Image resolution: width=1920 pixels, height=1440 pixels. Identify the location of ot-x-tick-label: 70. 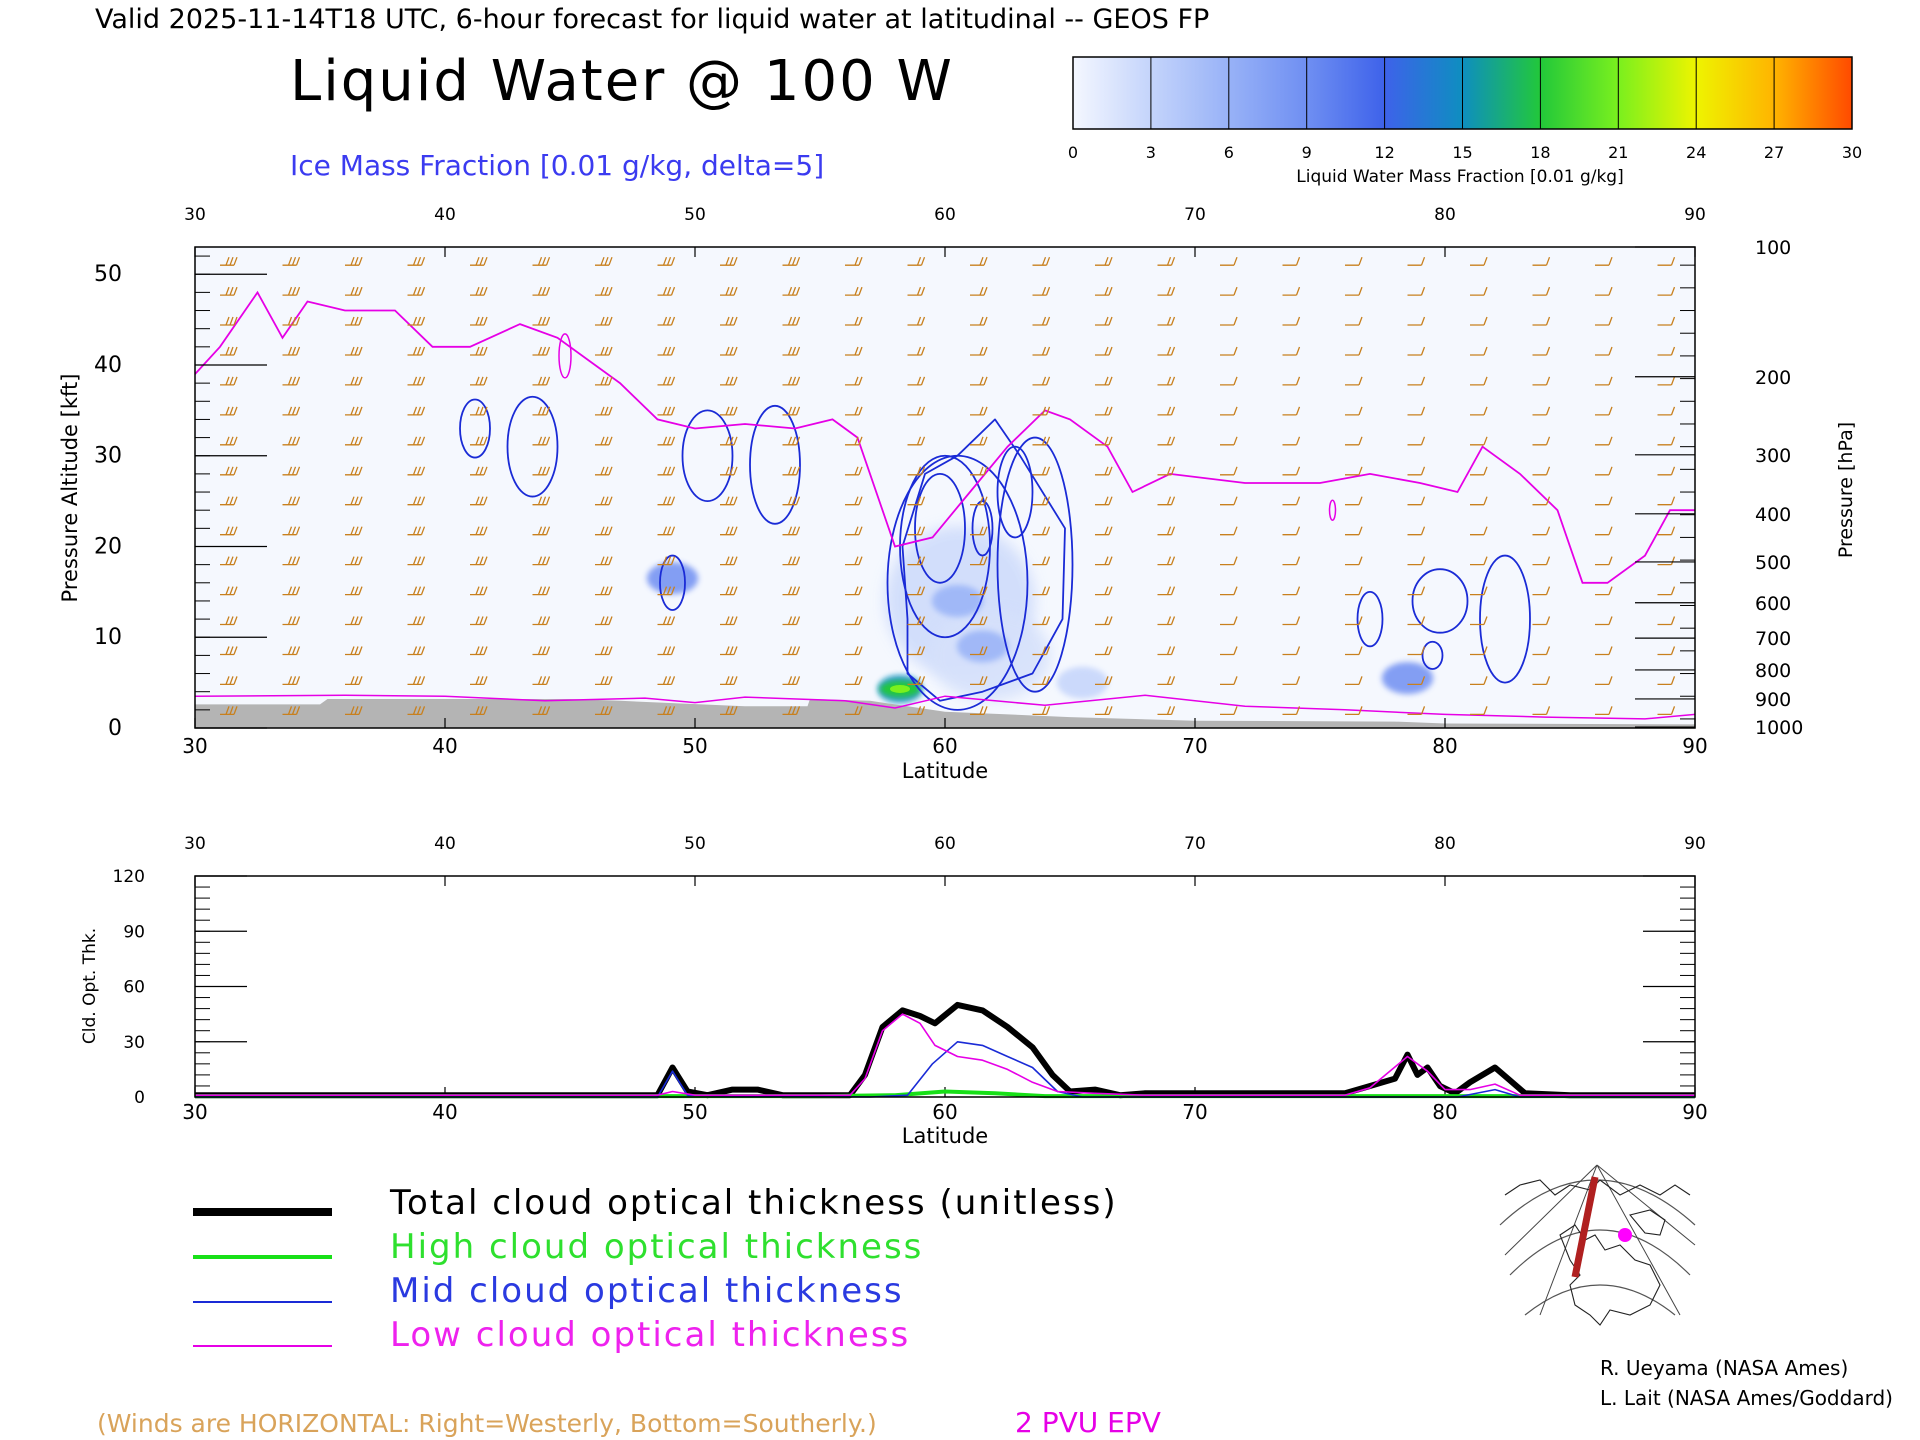
(1194, 1112).